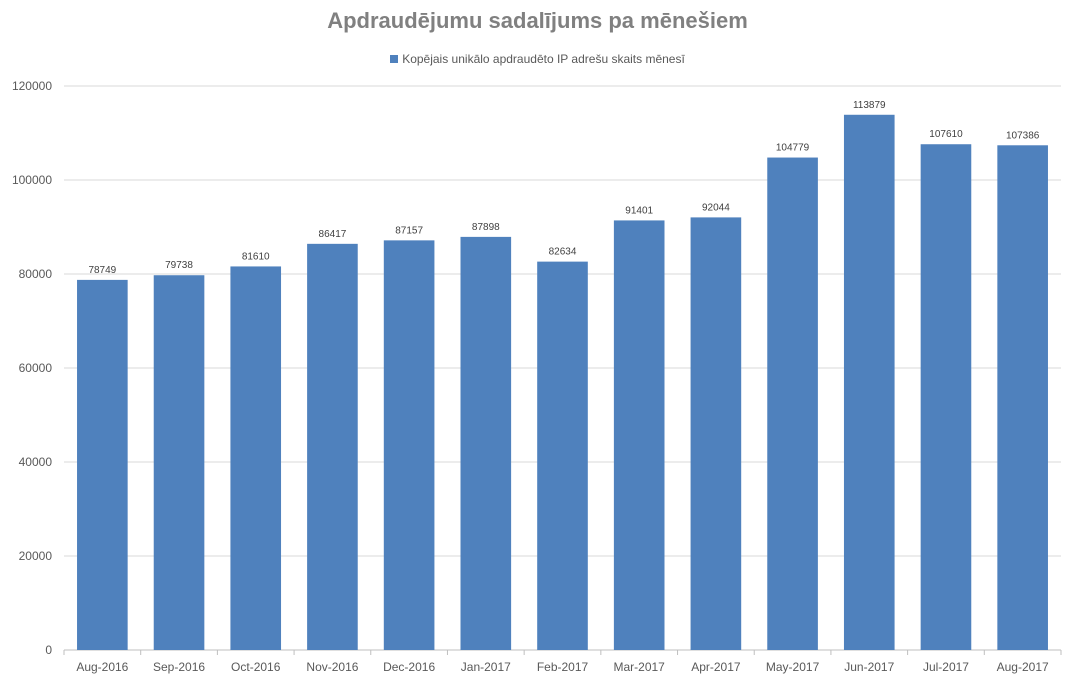 This screenshot has height=681, width=1075. I want to click on y-tick-label: 80000, so click(36, 274).